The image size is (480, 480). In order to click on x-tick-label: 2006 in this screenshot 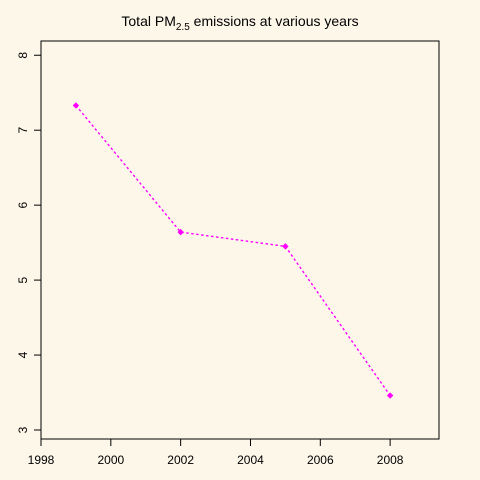, I will do `click(320, 460)`.